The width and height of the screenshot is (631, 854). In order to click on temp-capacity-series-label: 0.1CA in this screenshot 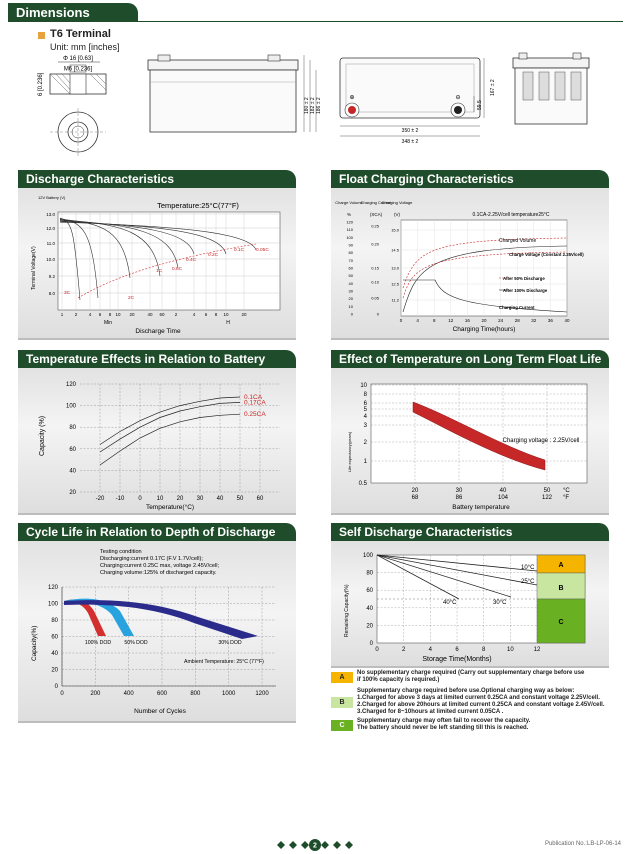, I will do `click(253, 397)`.